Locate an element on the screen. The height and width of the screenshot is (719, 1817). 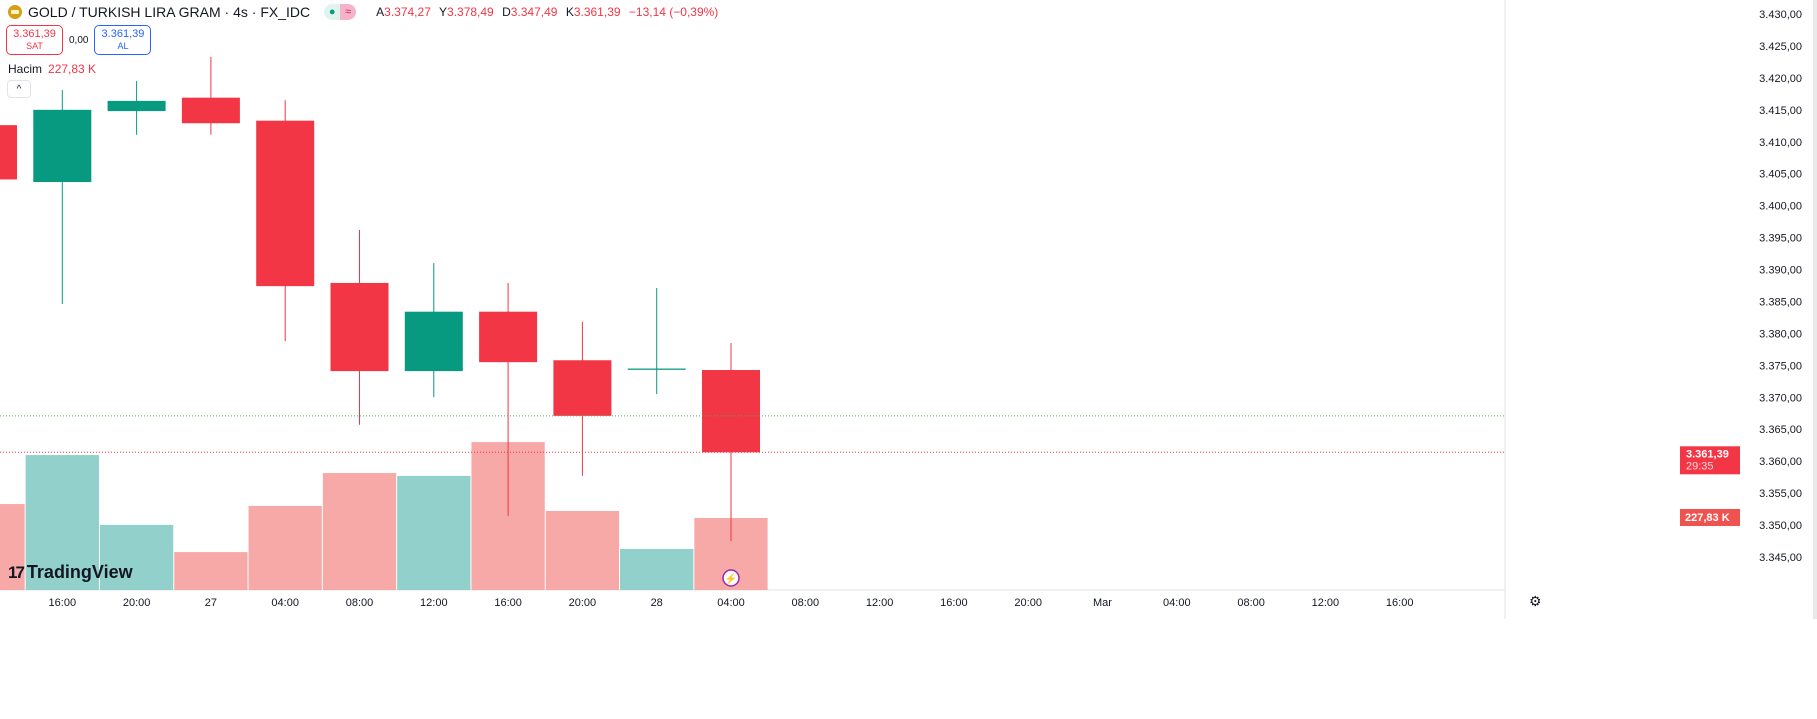
price-tick-label: 3.390,00 is located at coordinates (1780, 271).